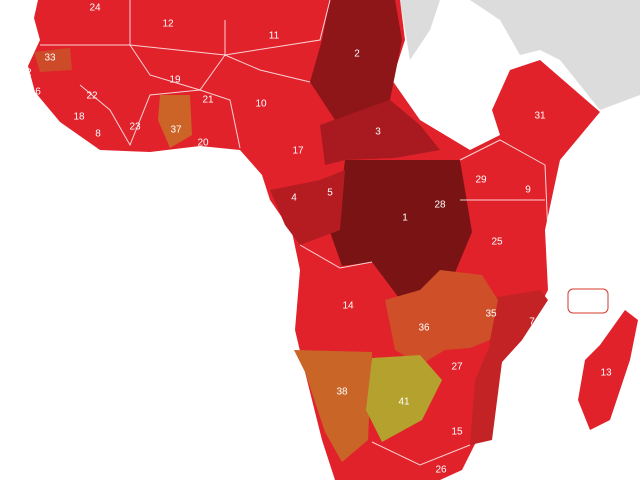 This screenshot has width=640, height=480. I want to click on region-label: 23, so click(135, 127).